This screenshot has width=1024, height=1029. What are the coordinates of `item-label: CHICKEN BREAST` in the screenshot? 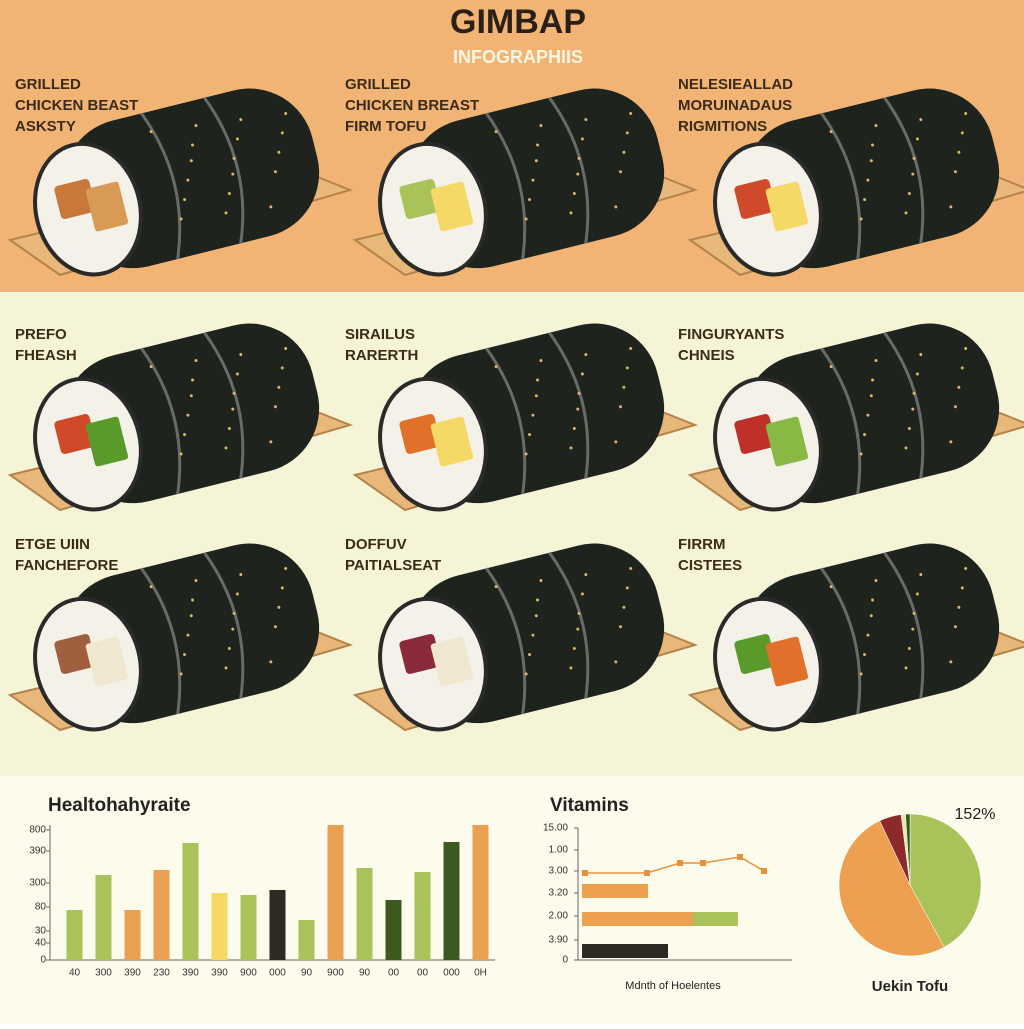 It's located at (412, 105).